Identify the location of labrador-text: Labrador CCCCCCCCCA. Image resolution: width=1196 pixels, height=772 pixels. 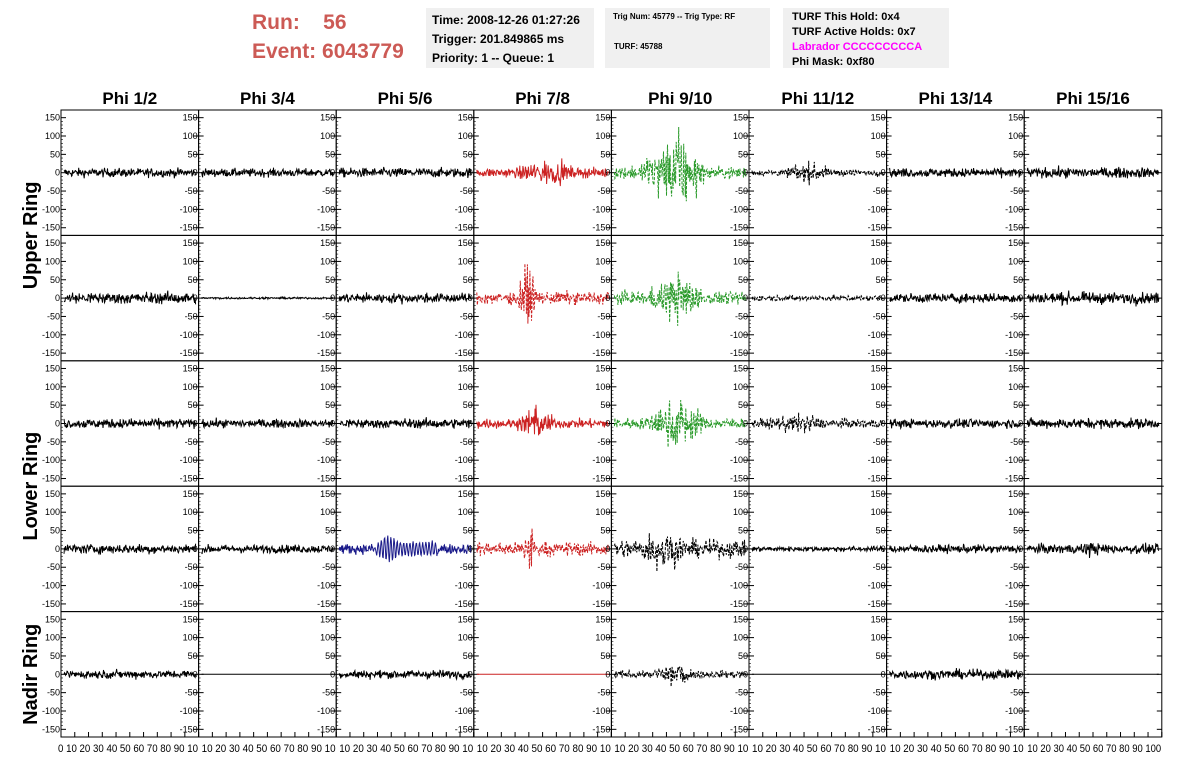
(857, 47).